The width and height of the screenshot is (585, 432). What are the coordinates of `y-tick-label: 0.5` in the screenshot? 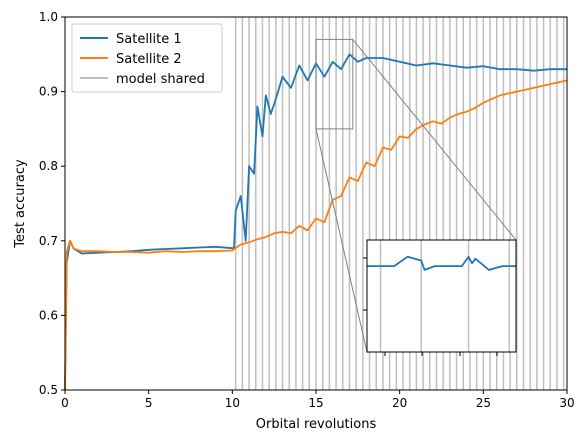 It's located at (48, 390).